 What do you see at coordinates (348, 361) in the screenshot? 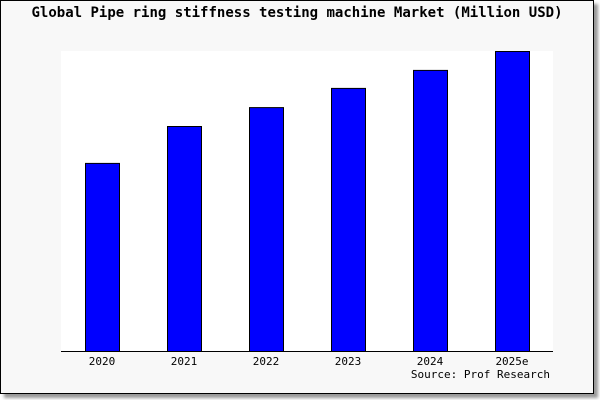
I see `x-tick-label: 2023` at bounding box center [348, 361].